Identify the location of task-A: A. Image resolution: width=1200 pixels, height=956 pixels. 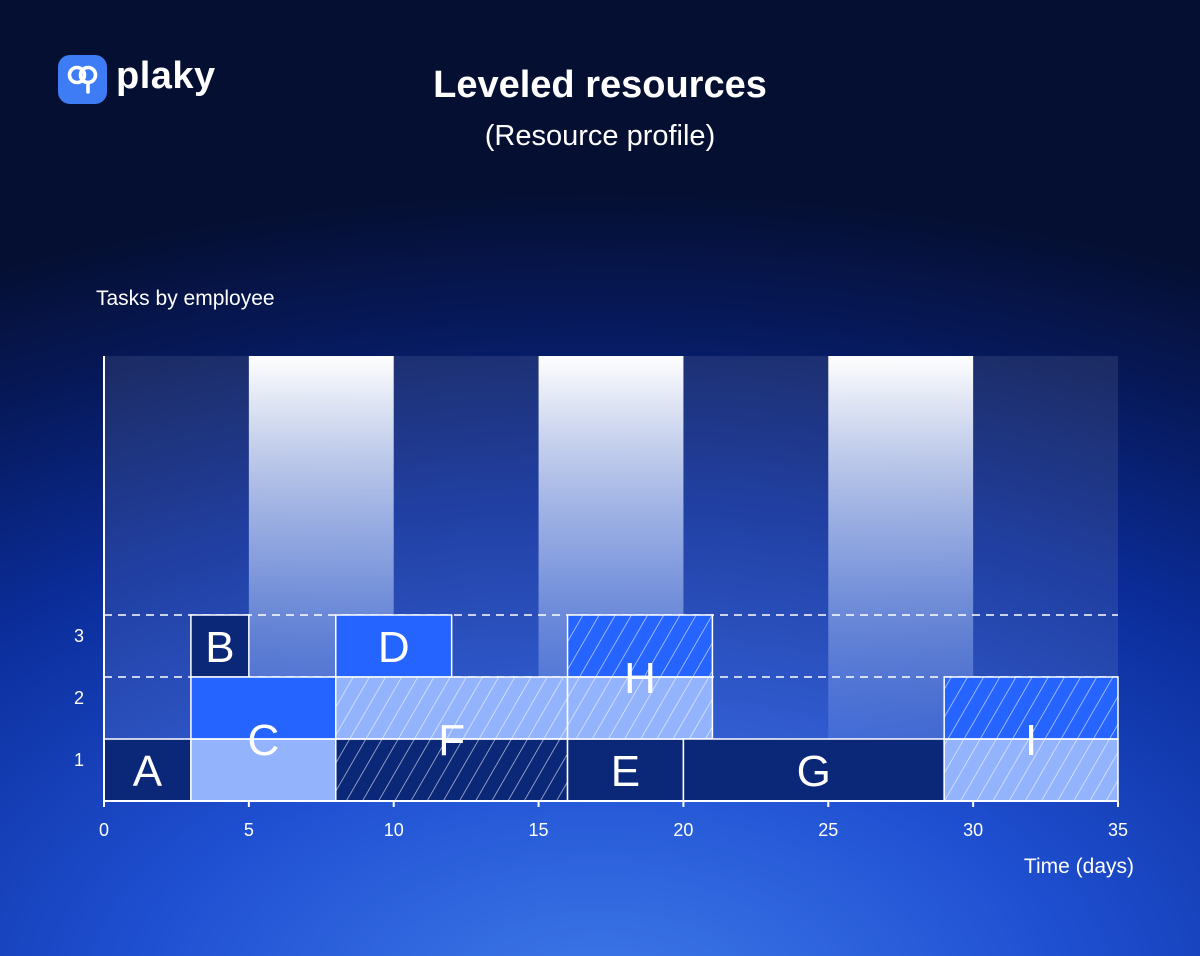
(147, 770).